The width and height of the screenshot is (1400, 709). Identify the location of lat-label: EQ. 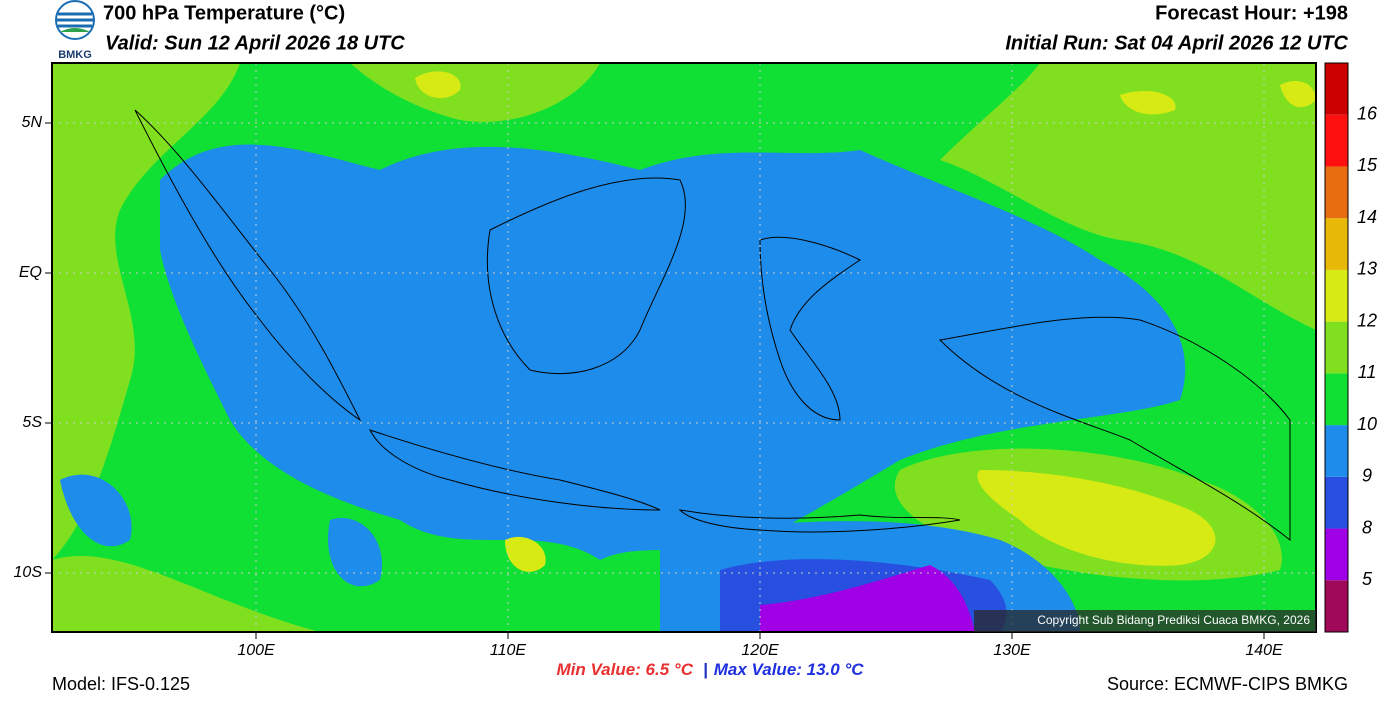
(30, 272).